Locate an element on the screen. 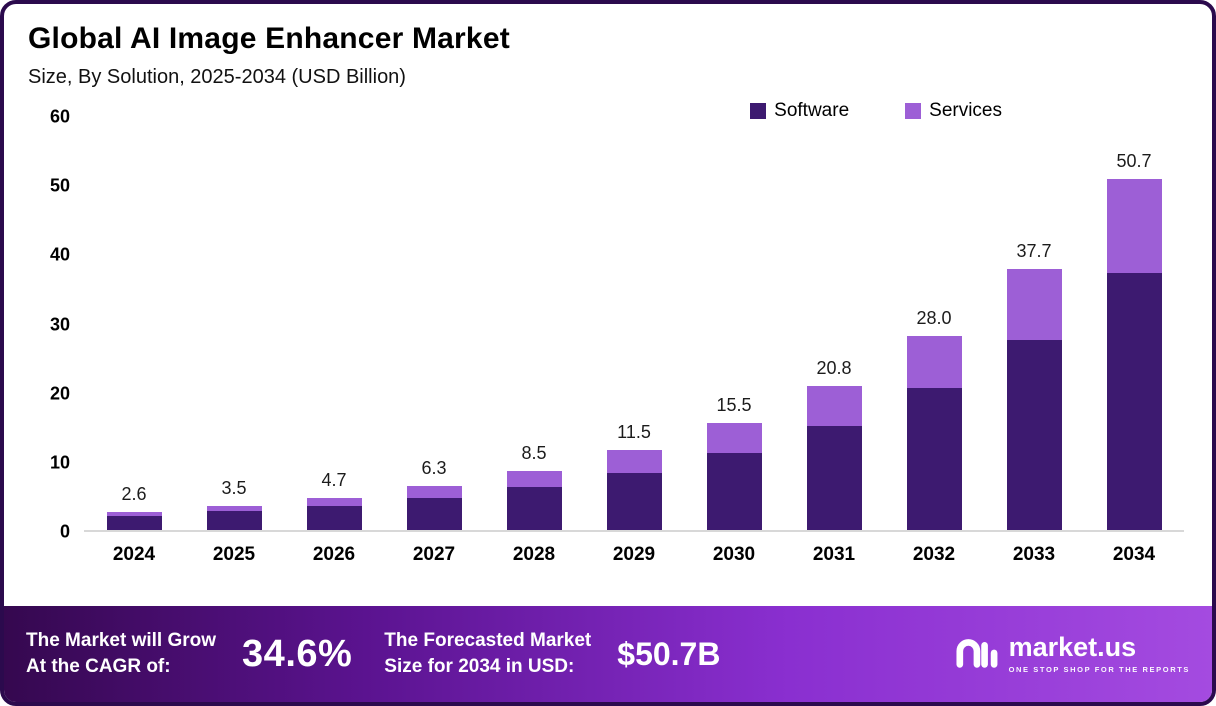 This screenshot has width=1216, height=706. y-tick-label: 20 is located at coordinates (59, 393).